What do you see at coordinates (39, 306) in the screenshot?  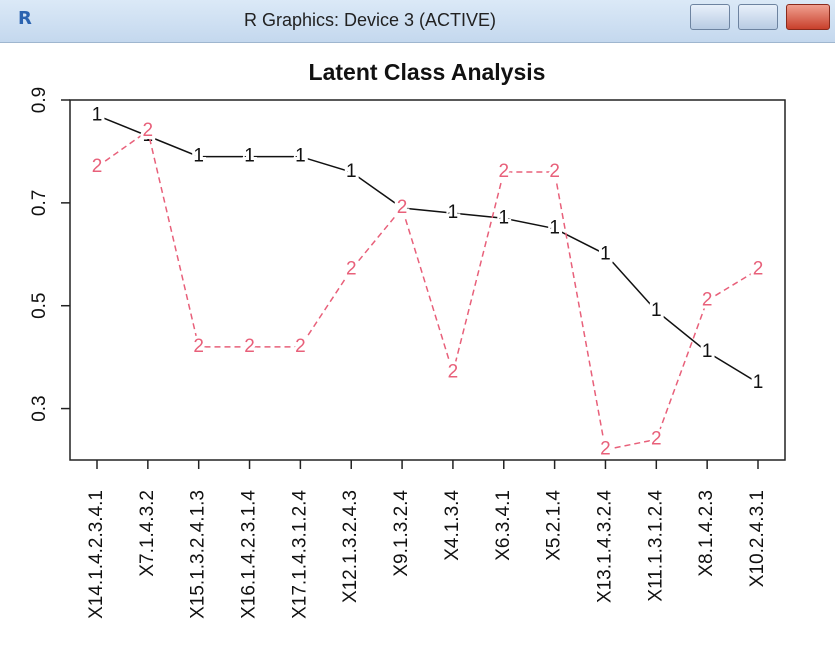 I see `y-tick-label: 0.5` at bounding box center [39, 306].